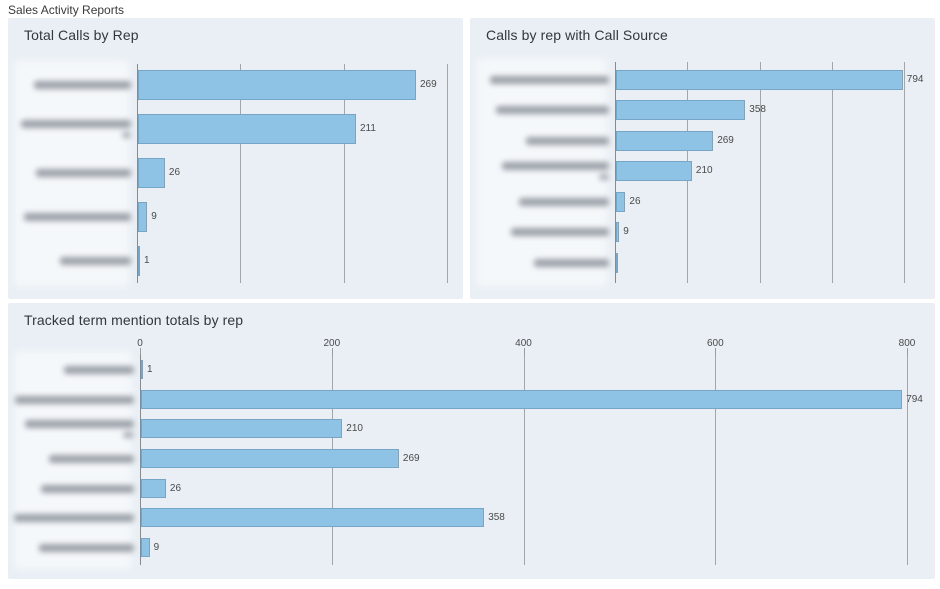  What do you see at coordinates (134, 320) in the screenshot?
I see `chart-title-tracked-term-mentions: Tracked term mention totals by rep` at bounding box center [134, 320].